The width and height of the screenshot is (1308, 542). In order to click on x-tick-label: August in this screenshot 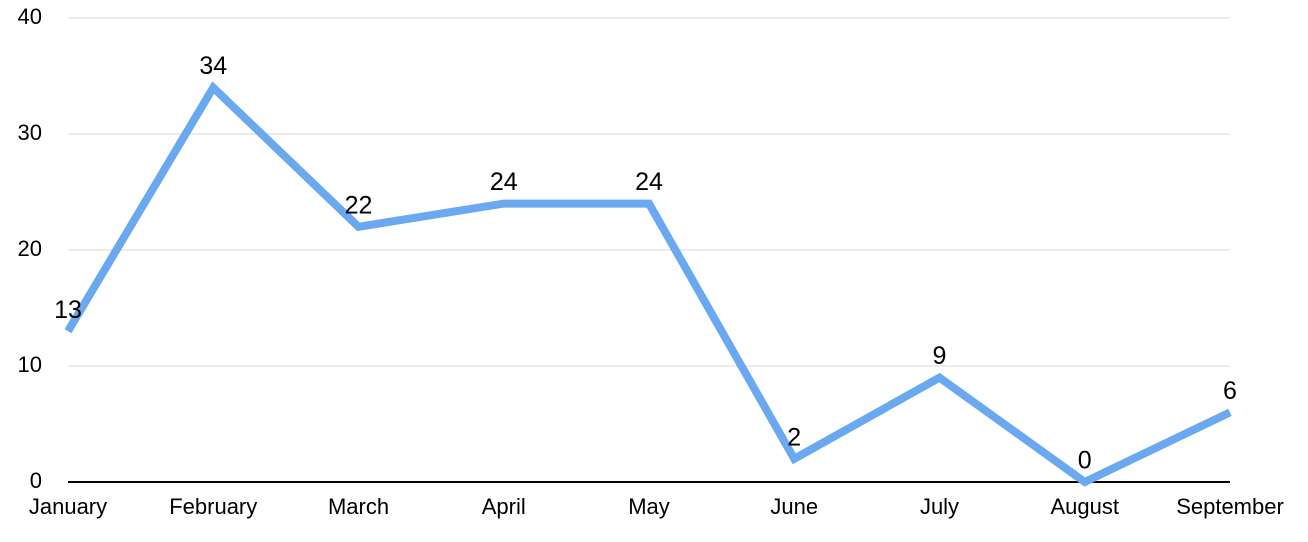, I will do `click(1085, 506)`.